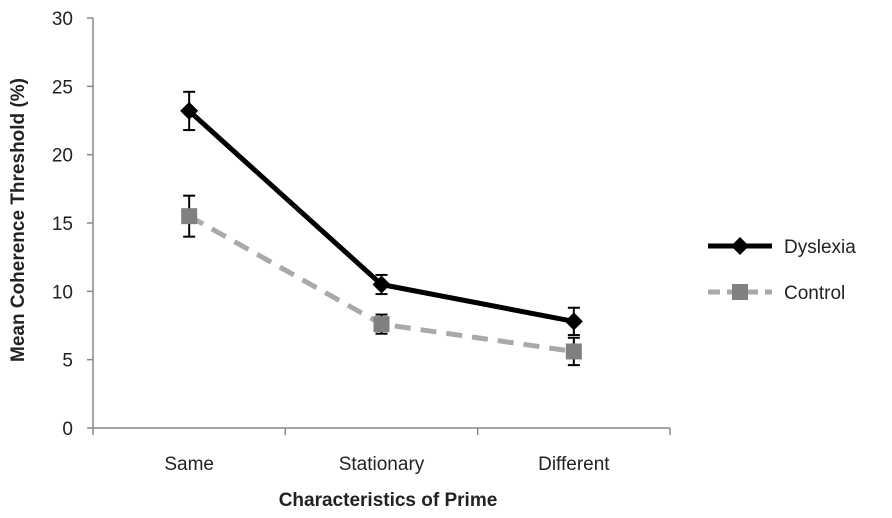  What do you see at coordinates (814, 293) in the screenshot?
I see `legend-label: Control` at bounding box center [814, 293].